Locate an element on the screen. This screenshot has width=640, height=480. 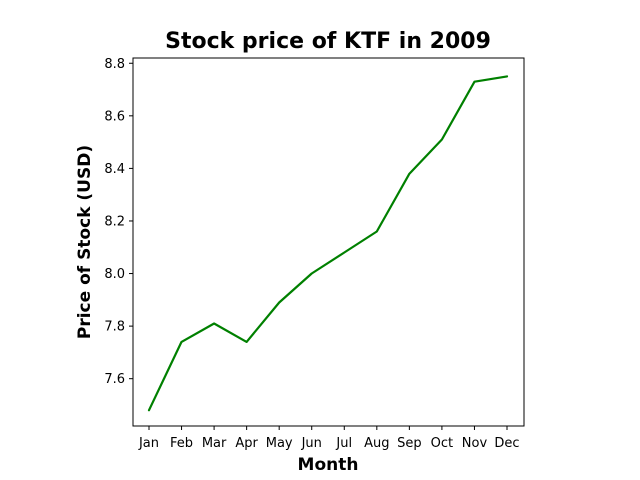
x-tick-label: Nov is located at coordinates (475, 443).